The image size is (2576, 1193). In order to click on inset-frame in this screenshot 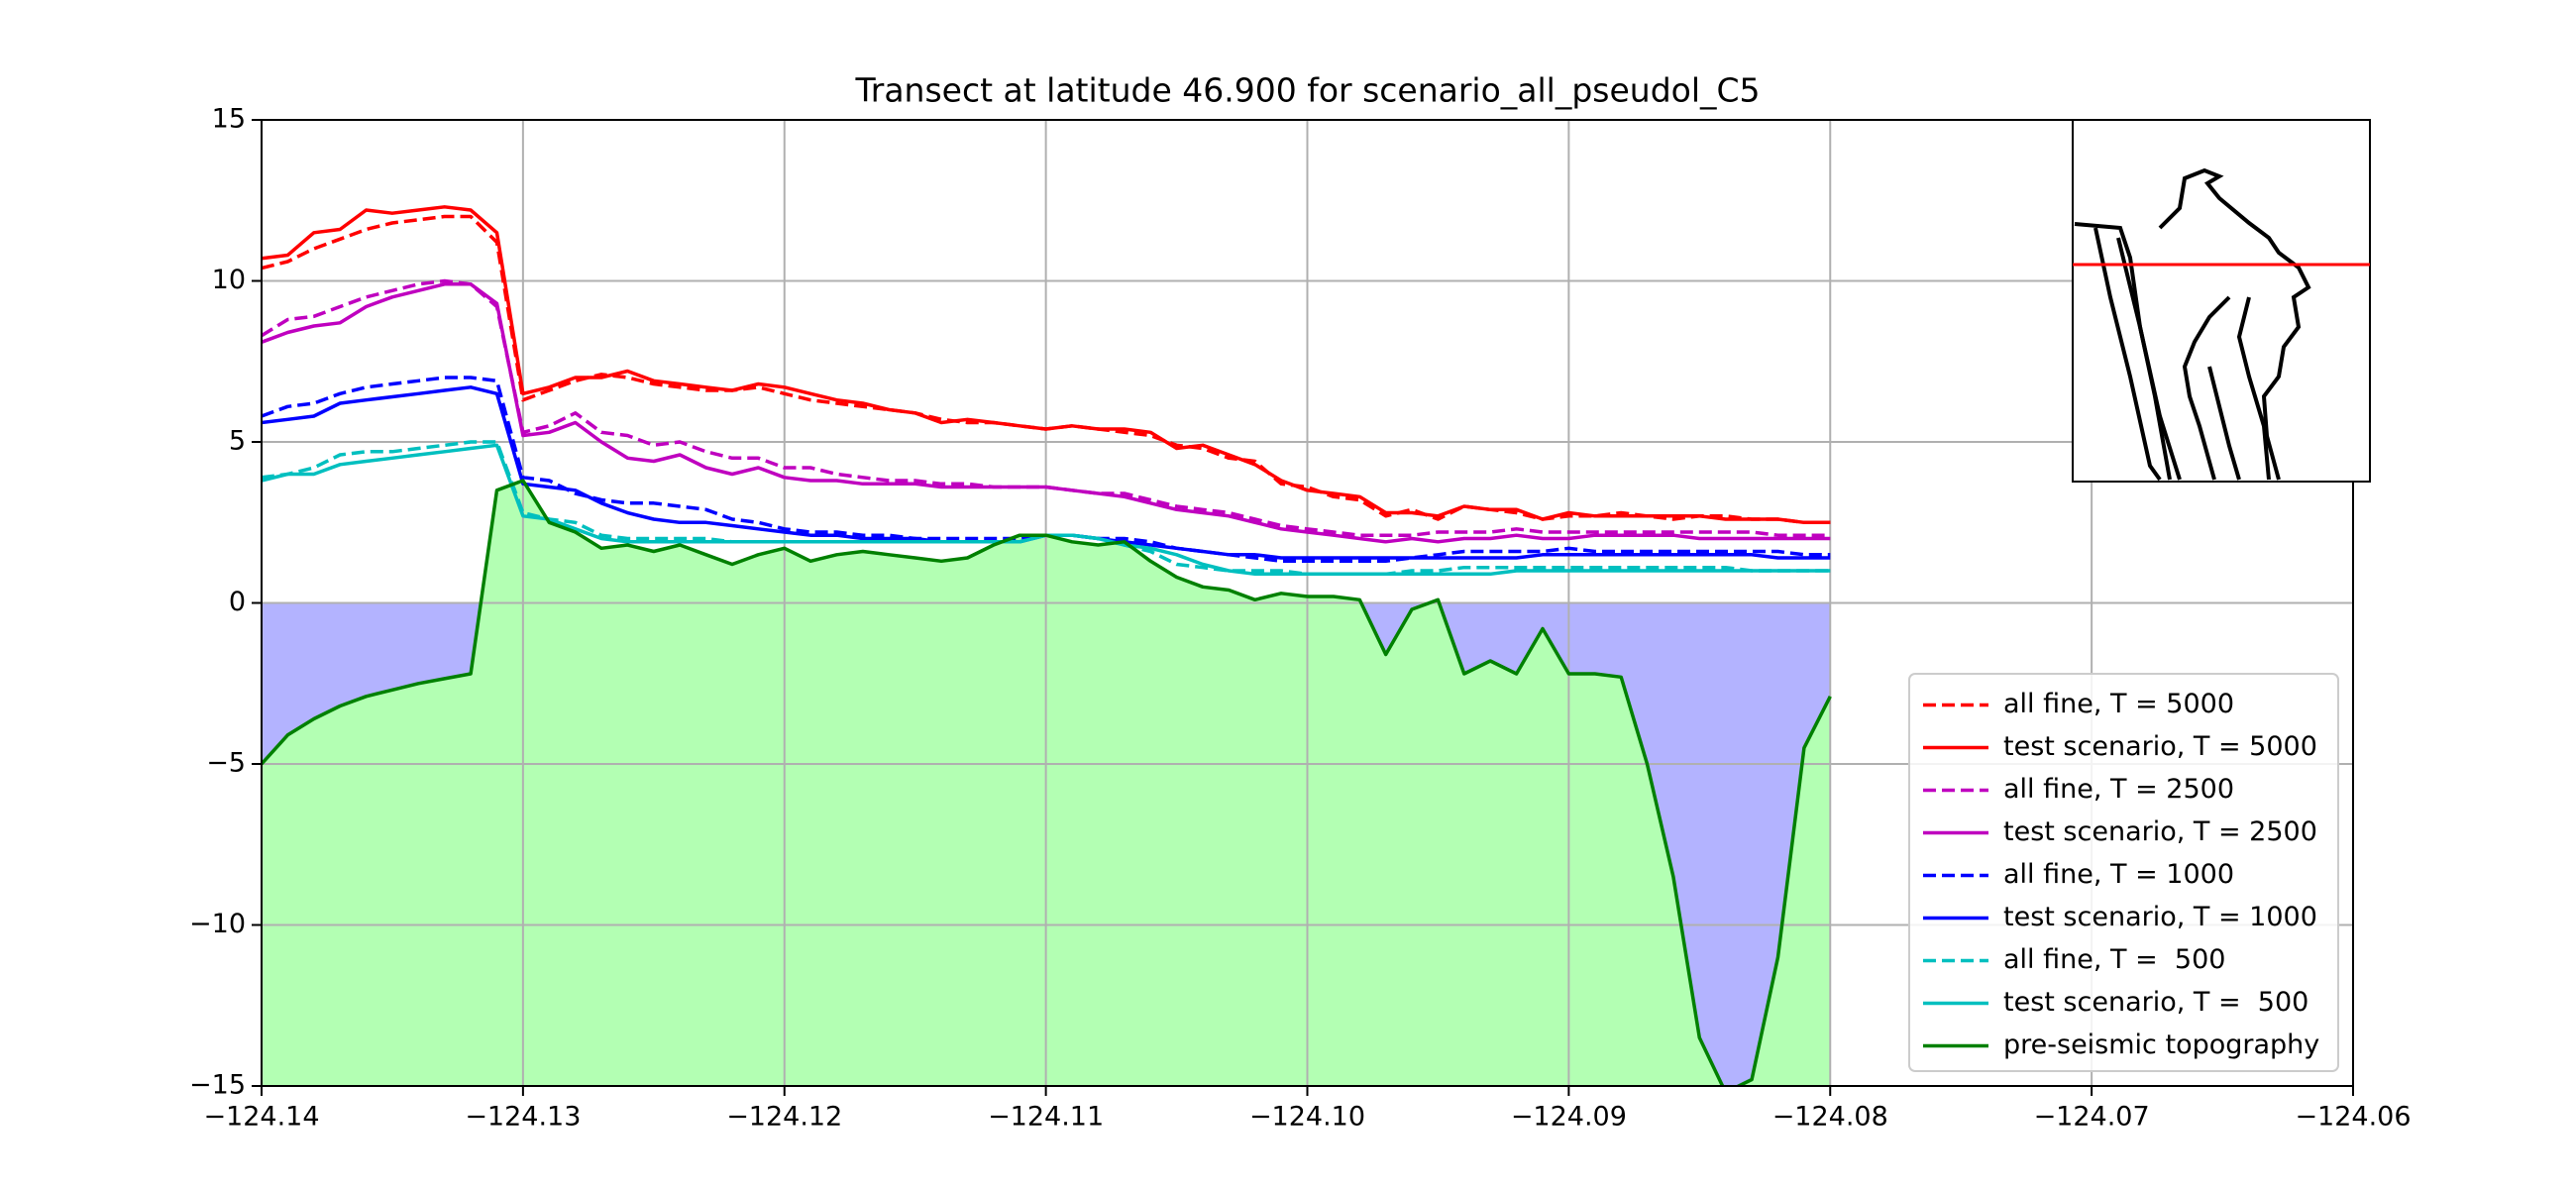, I will do `click(2221, 301)`.